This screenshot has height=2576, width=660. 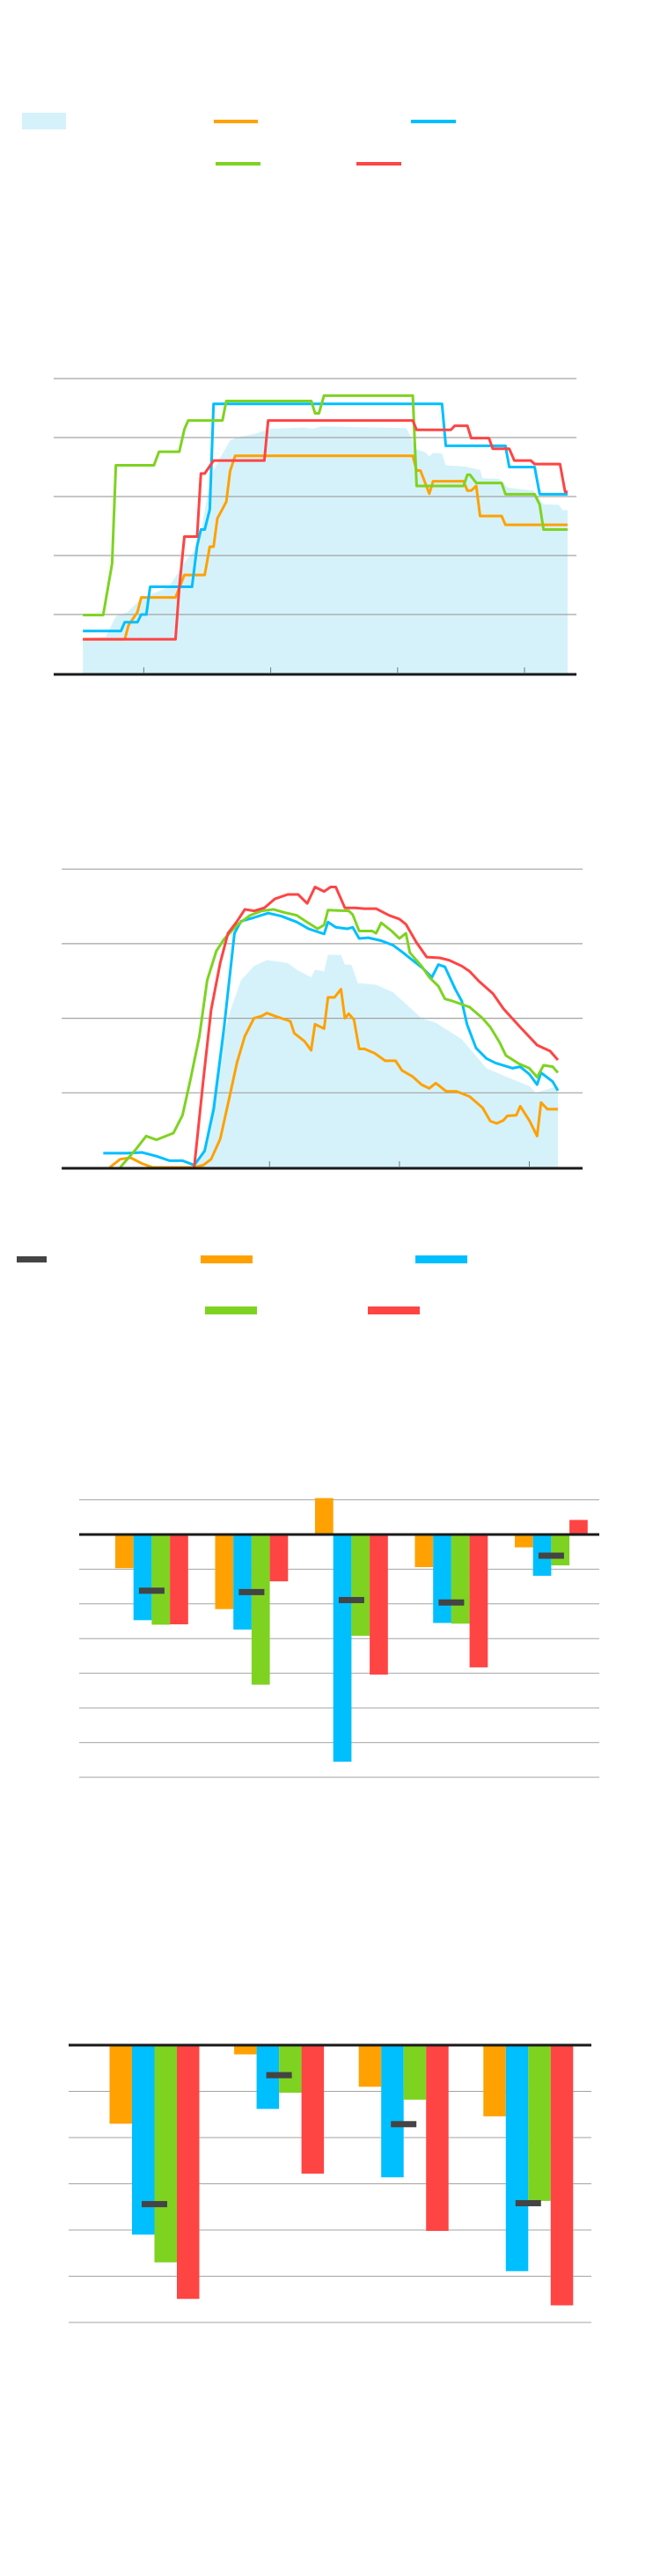 I want to click on legend-swatch-red-bar, so click(x=394, y=1310).